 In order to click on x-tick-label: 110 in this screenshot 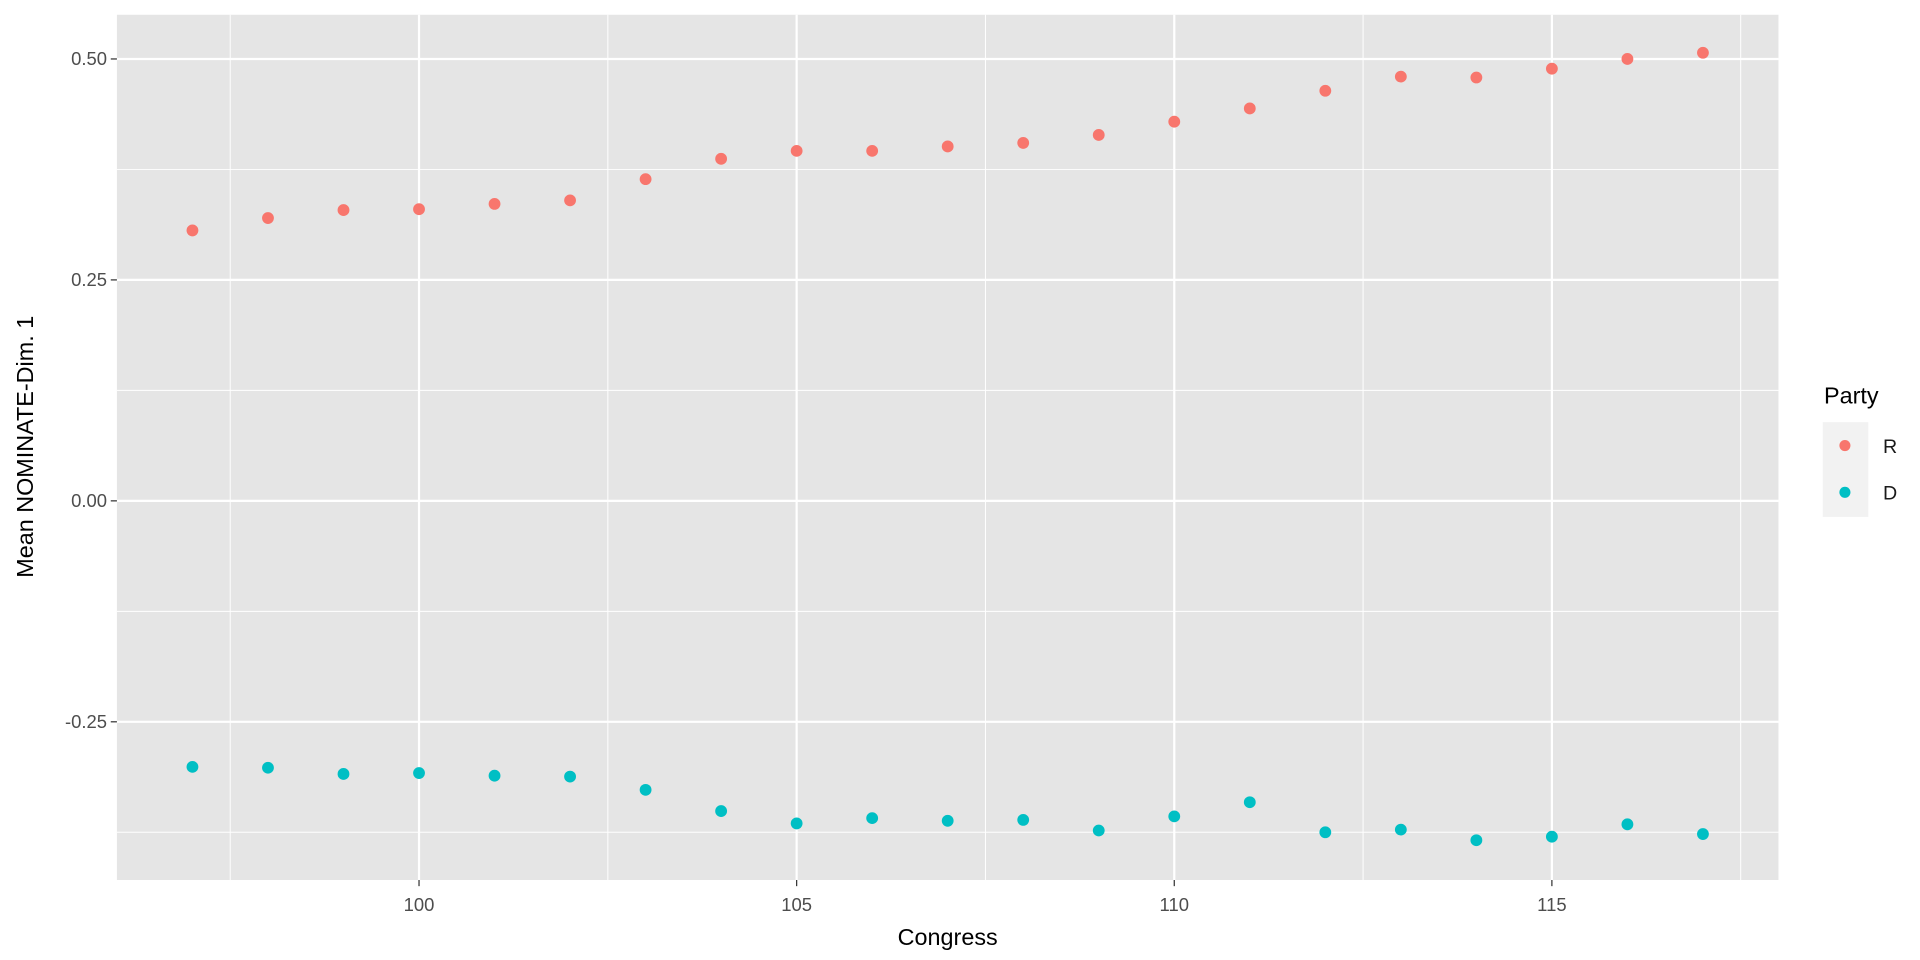, I will do `click(1174, 904)`.